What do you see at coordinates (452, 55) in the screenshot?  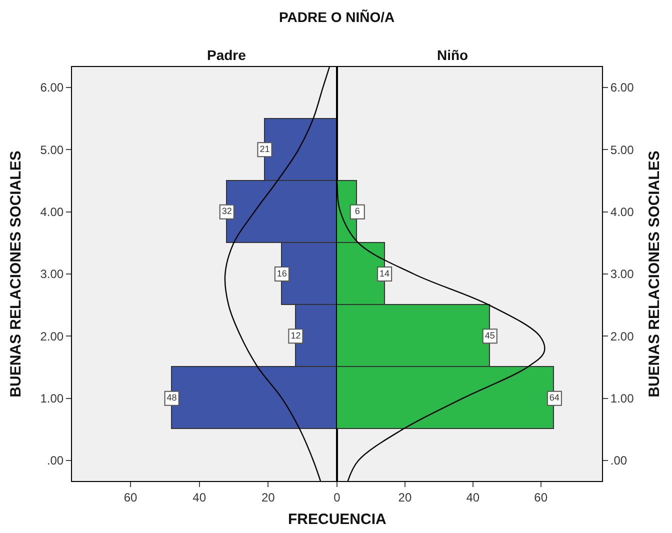 I see `chart-subtitle: Niño` at bounding box center [452, 55].